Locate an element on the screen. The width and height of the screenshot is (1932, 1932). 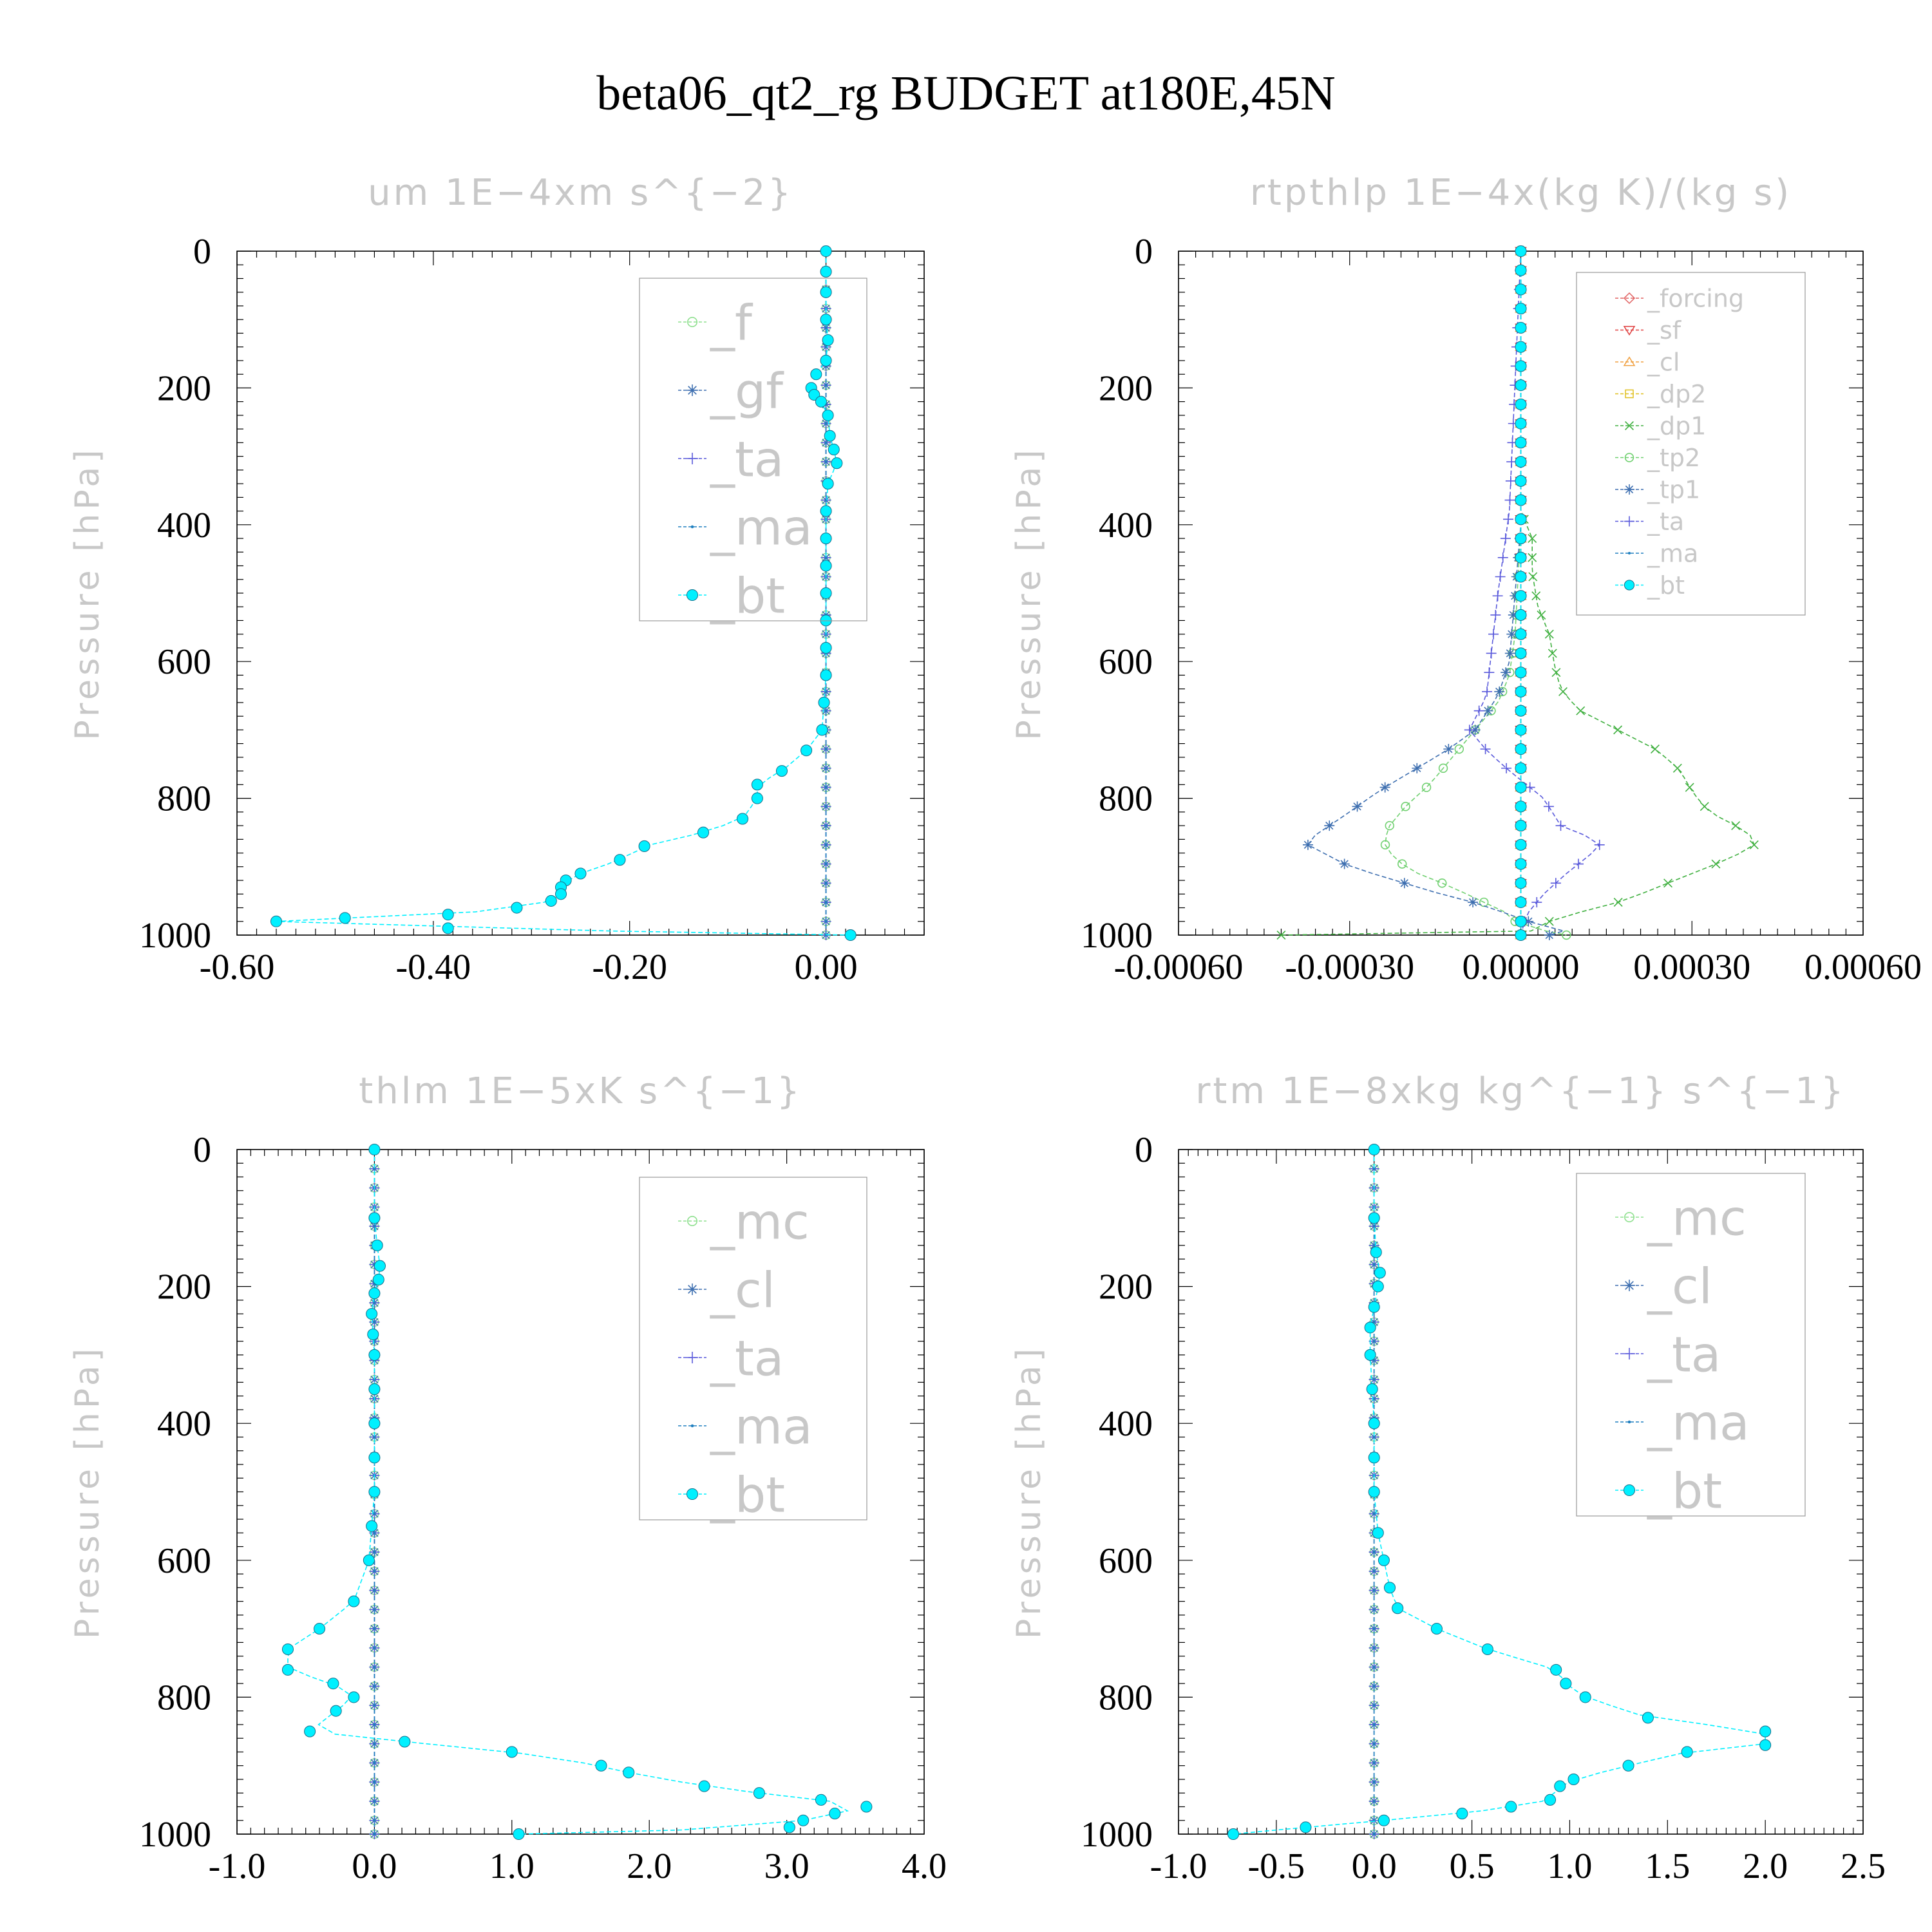
y-tick-label: 400 is located at coordinates (184, 525).